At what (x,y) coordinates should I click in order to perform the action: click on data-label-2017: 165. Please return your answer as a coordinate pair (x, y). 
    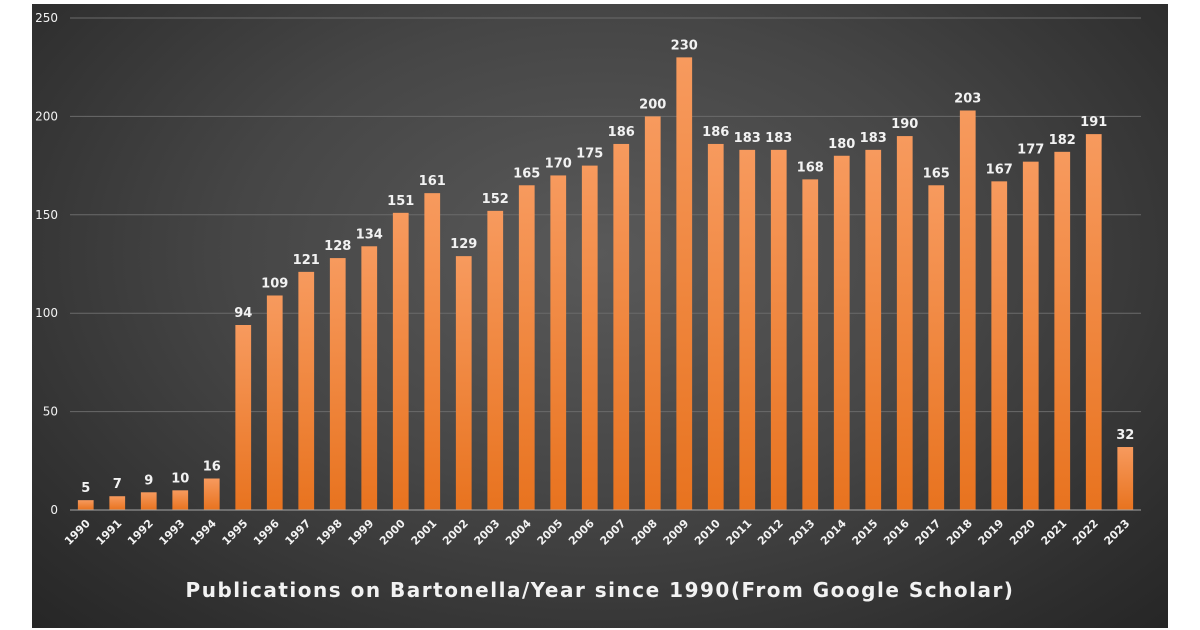
    Looking at the image, I should click on (936, 173).